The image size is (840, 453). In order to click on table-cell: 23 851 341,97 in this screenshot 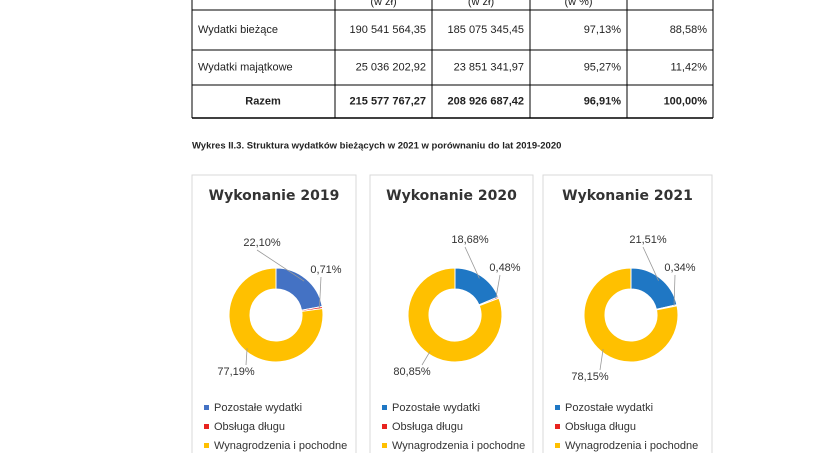, I will do `click(489, 67)`.